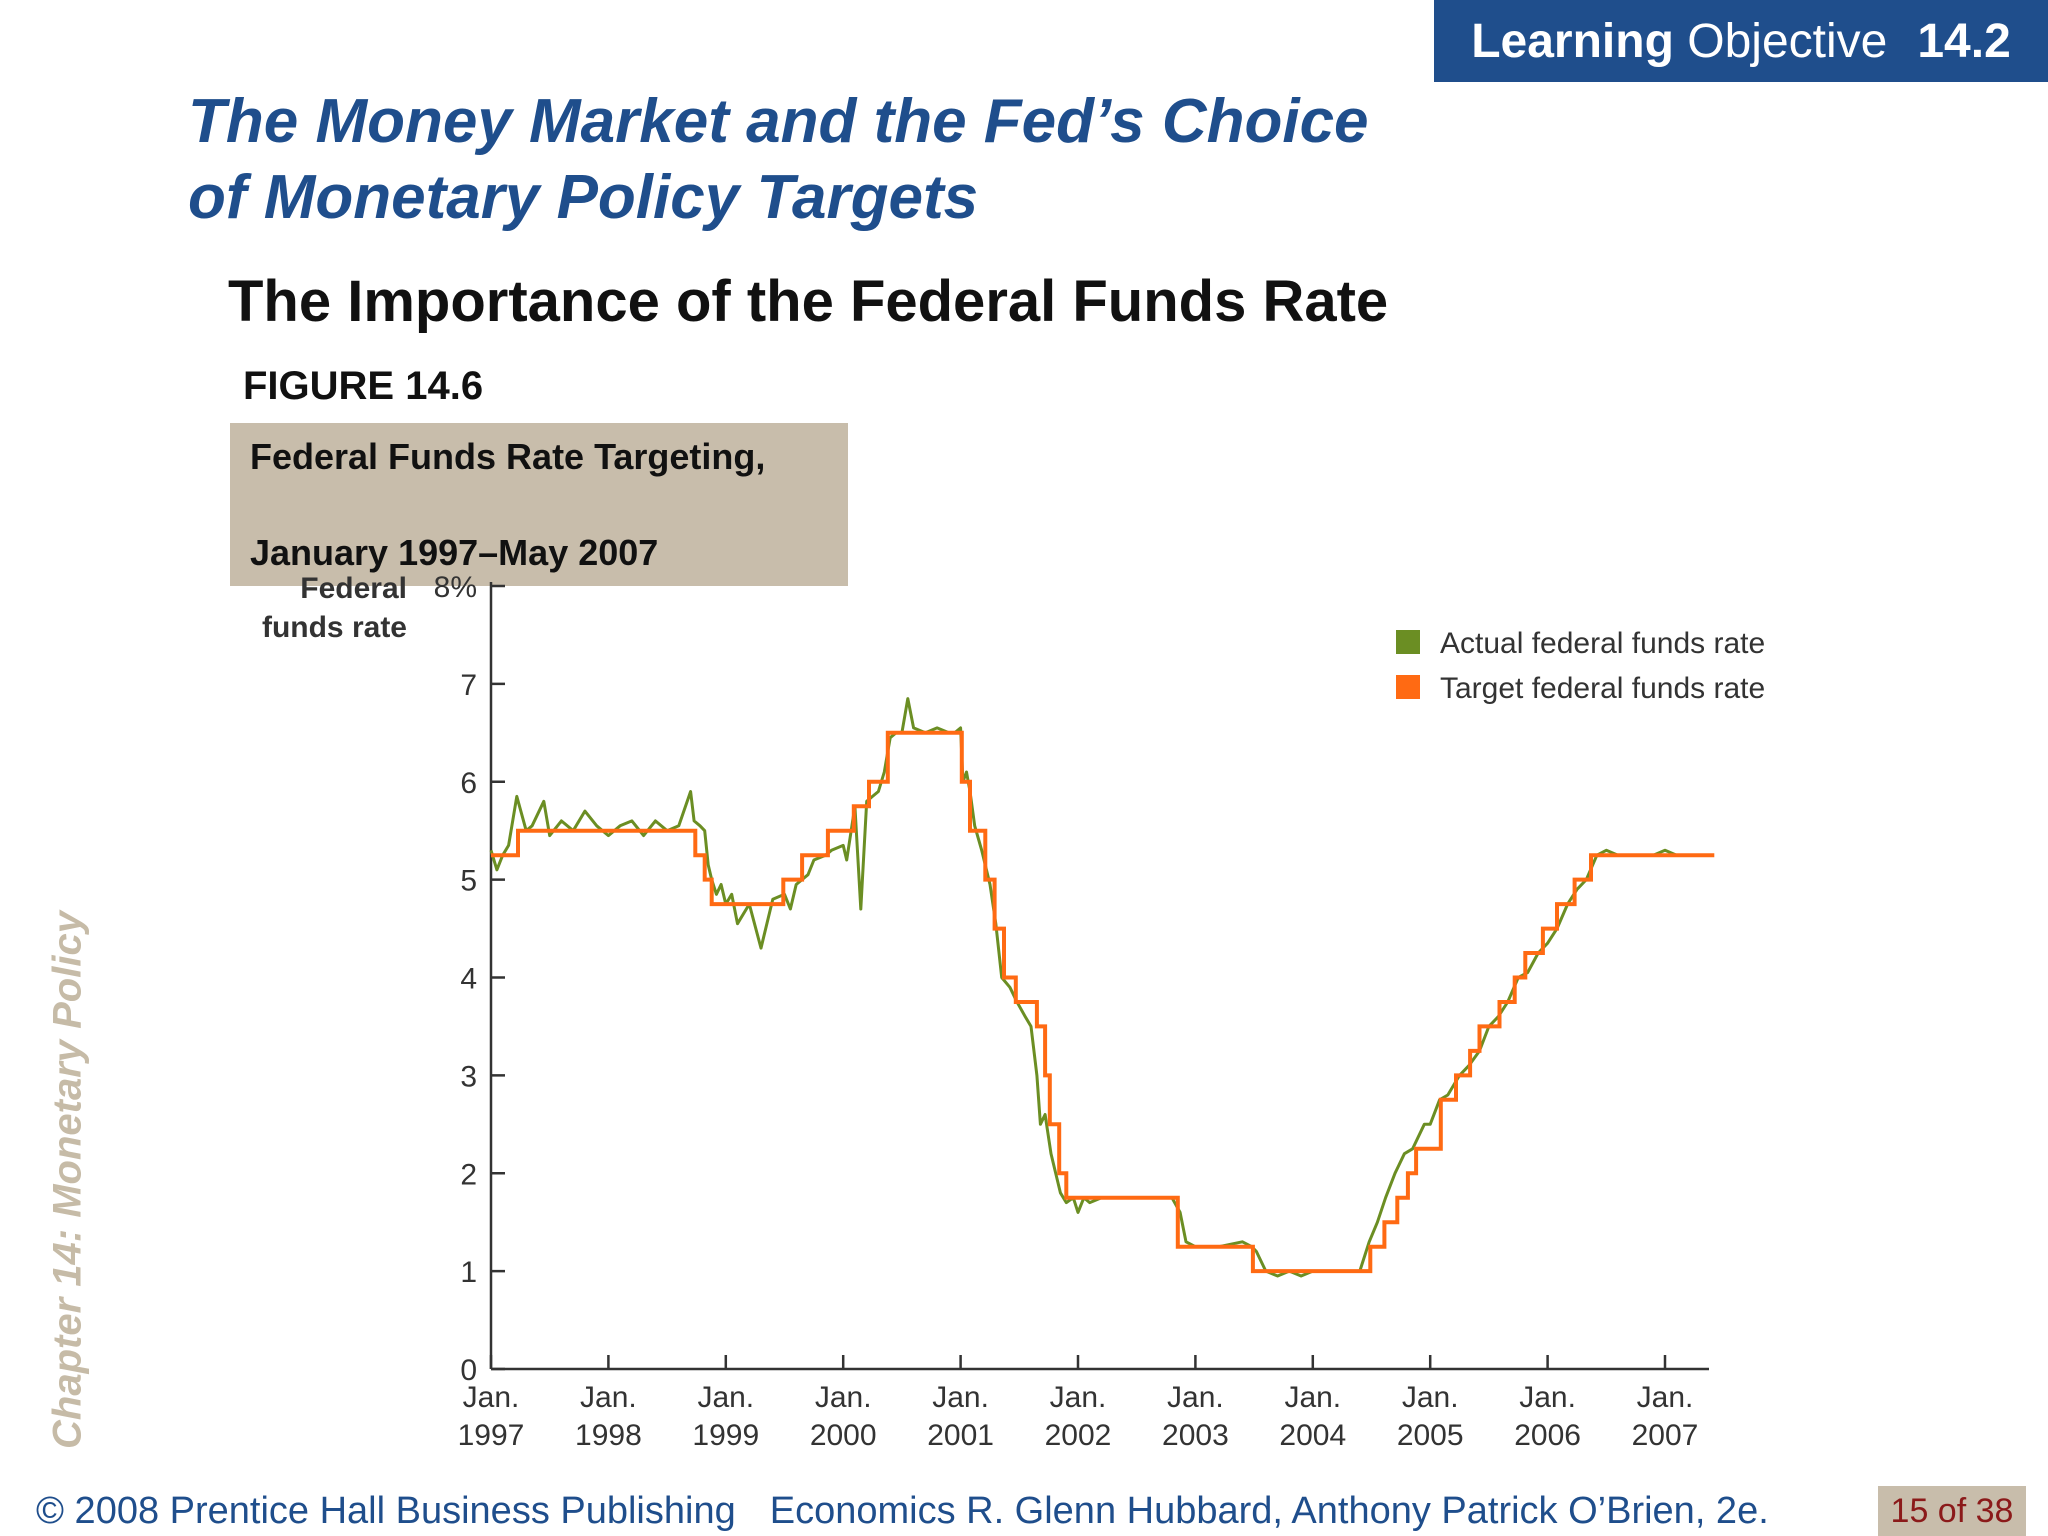 This screenshot has width=2048, height=1536. Describe the element at coordinates (1408, 687) in the screenshot. I see `legend-swatch-target` at that location.